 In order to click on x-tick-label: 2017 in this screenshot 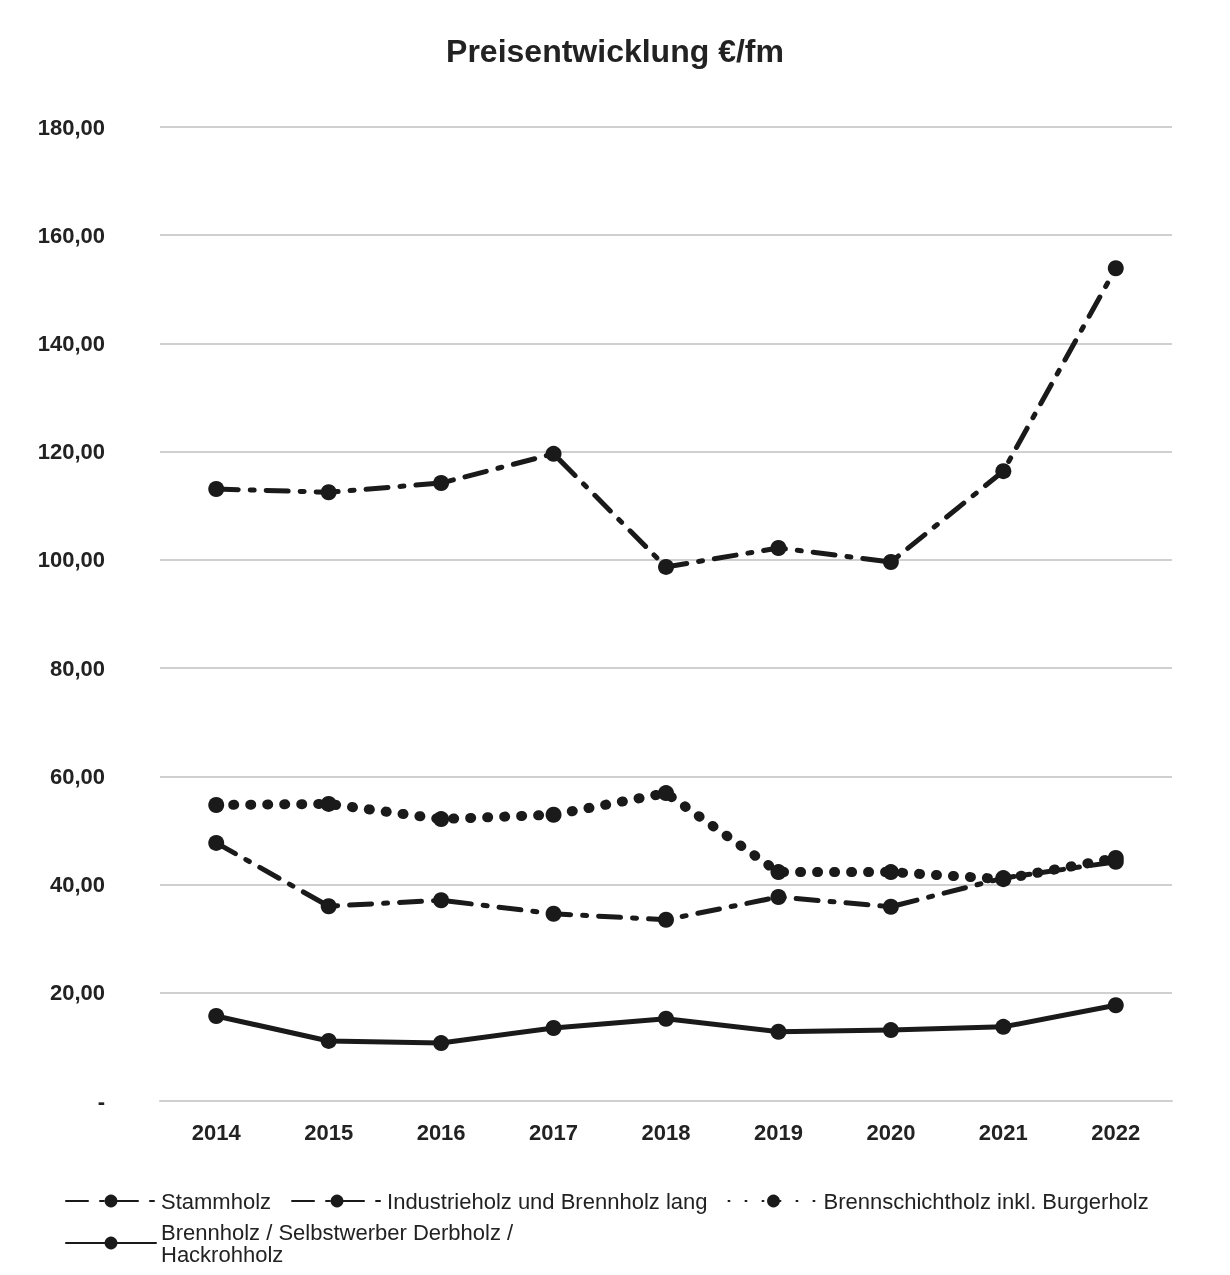, I will do `click(554, 1132)`.